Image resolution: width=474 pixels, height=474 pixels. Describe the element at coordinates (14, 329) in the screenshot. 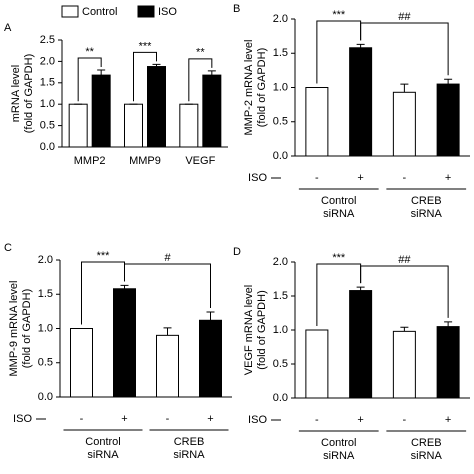

I see `y-axis-label: MMP-9 mRNA level` at that location.